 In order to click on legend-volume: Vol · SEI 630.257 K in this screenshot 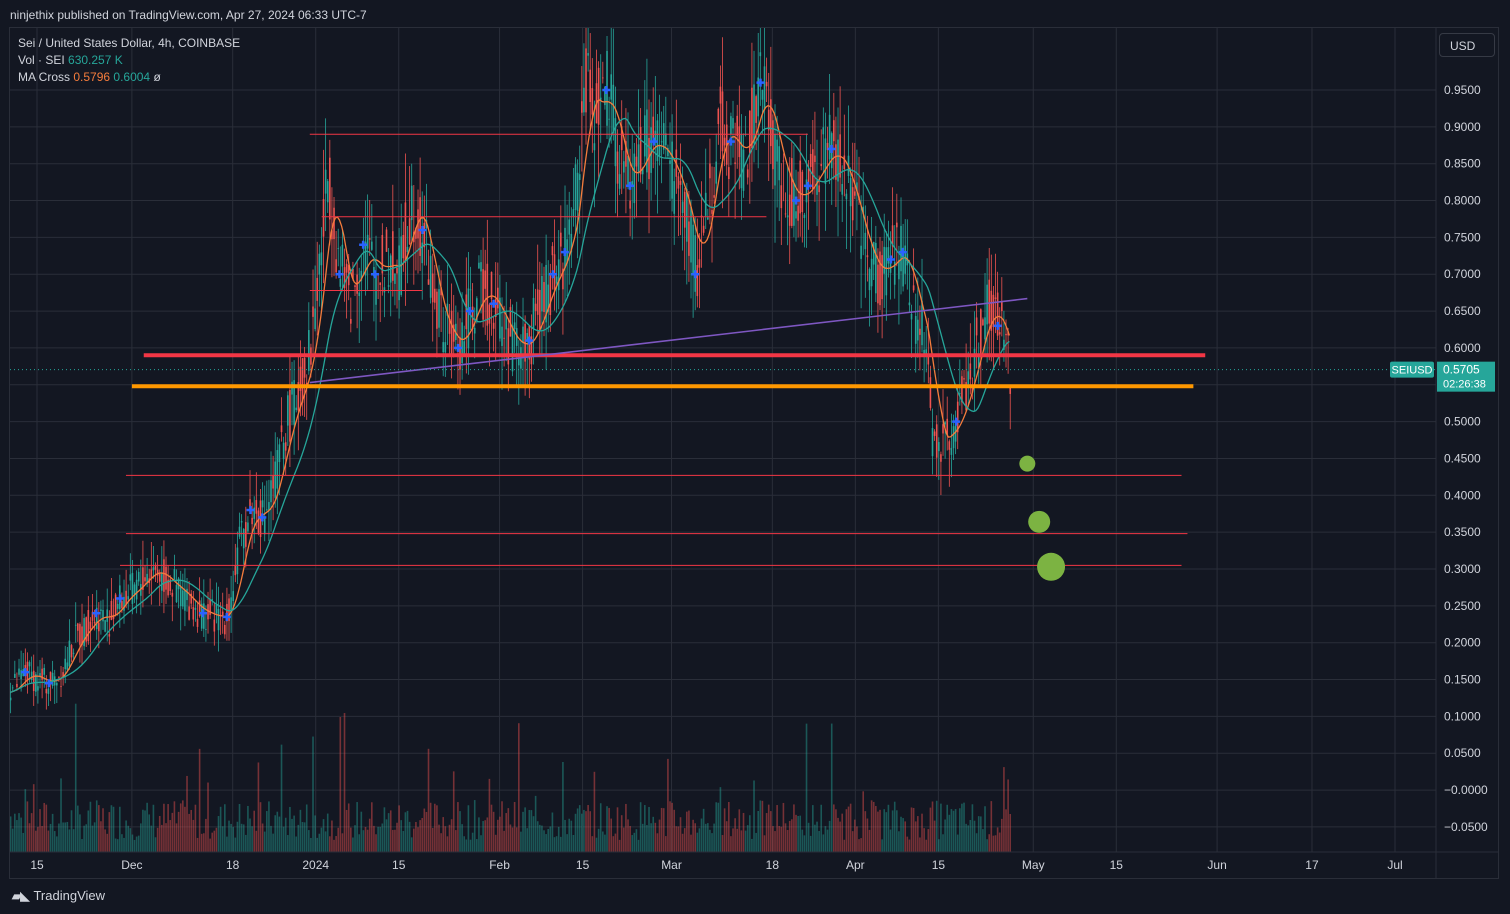, I will do `click(70, 60)`.